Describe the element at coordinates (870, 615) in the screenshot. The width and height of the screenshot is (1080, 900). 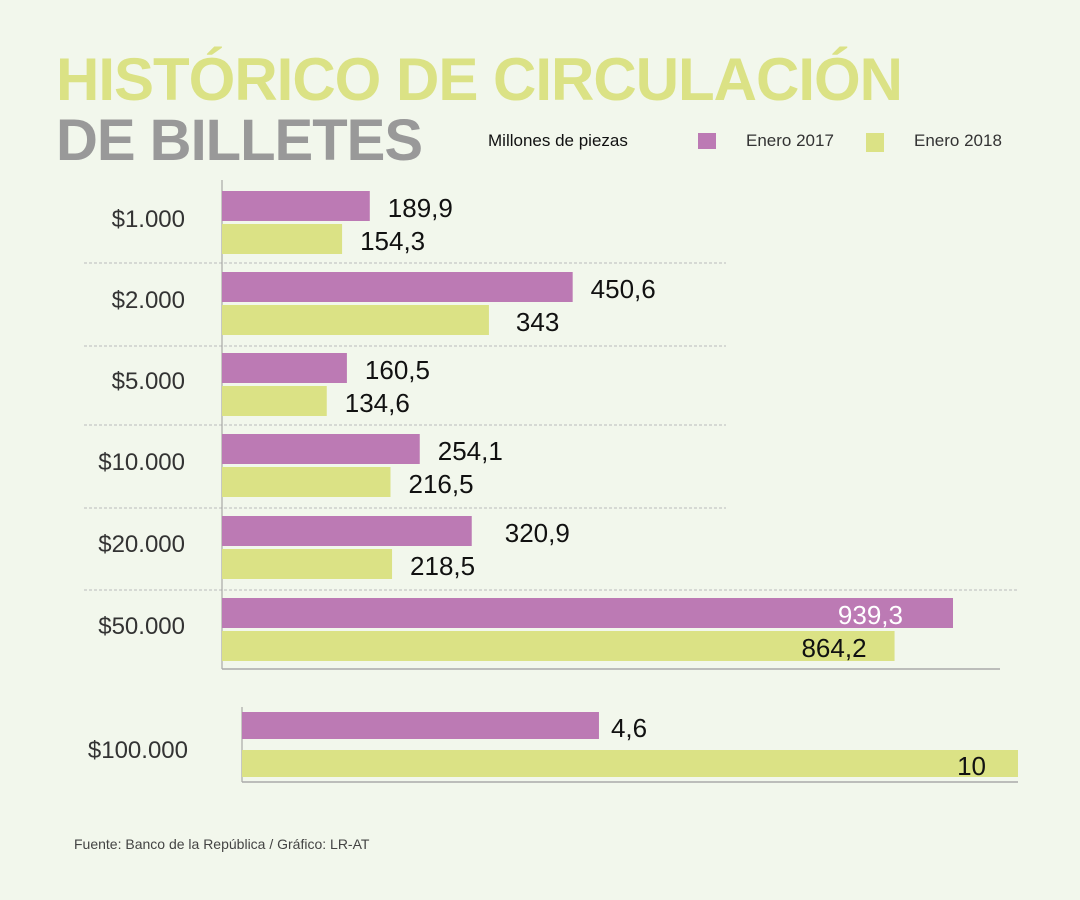
I see `data-label: 939,3` at that location.